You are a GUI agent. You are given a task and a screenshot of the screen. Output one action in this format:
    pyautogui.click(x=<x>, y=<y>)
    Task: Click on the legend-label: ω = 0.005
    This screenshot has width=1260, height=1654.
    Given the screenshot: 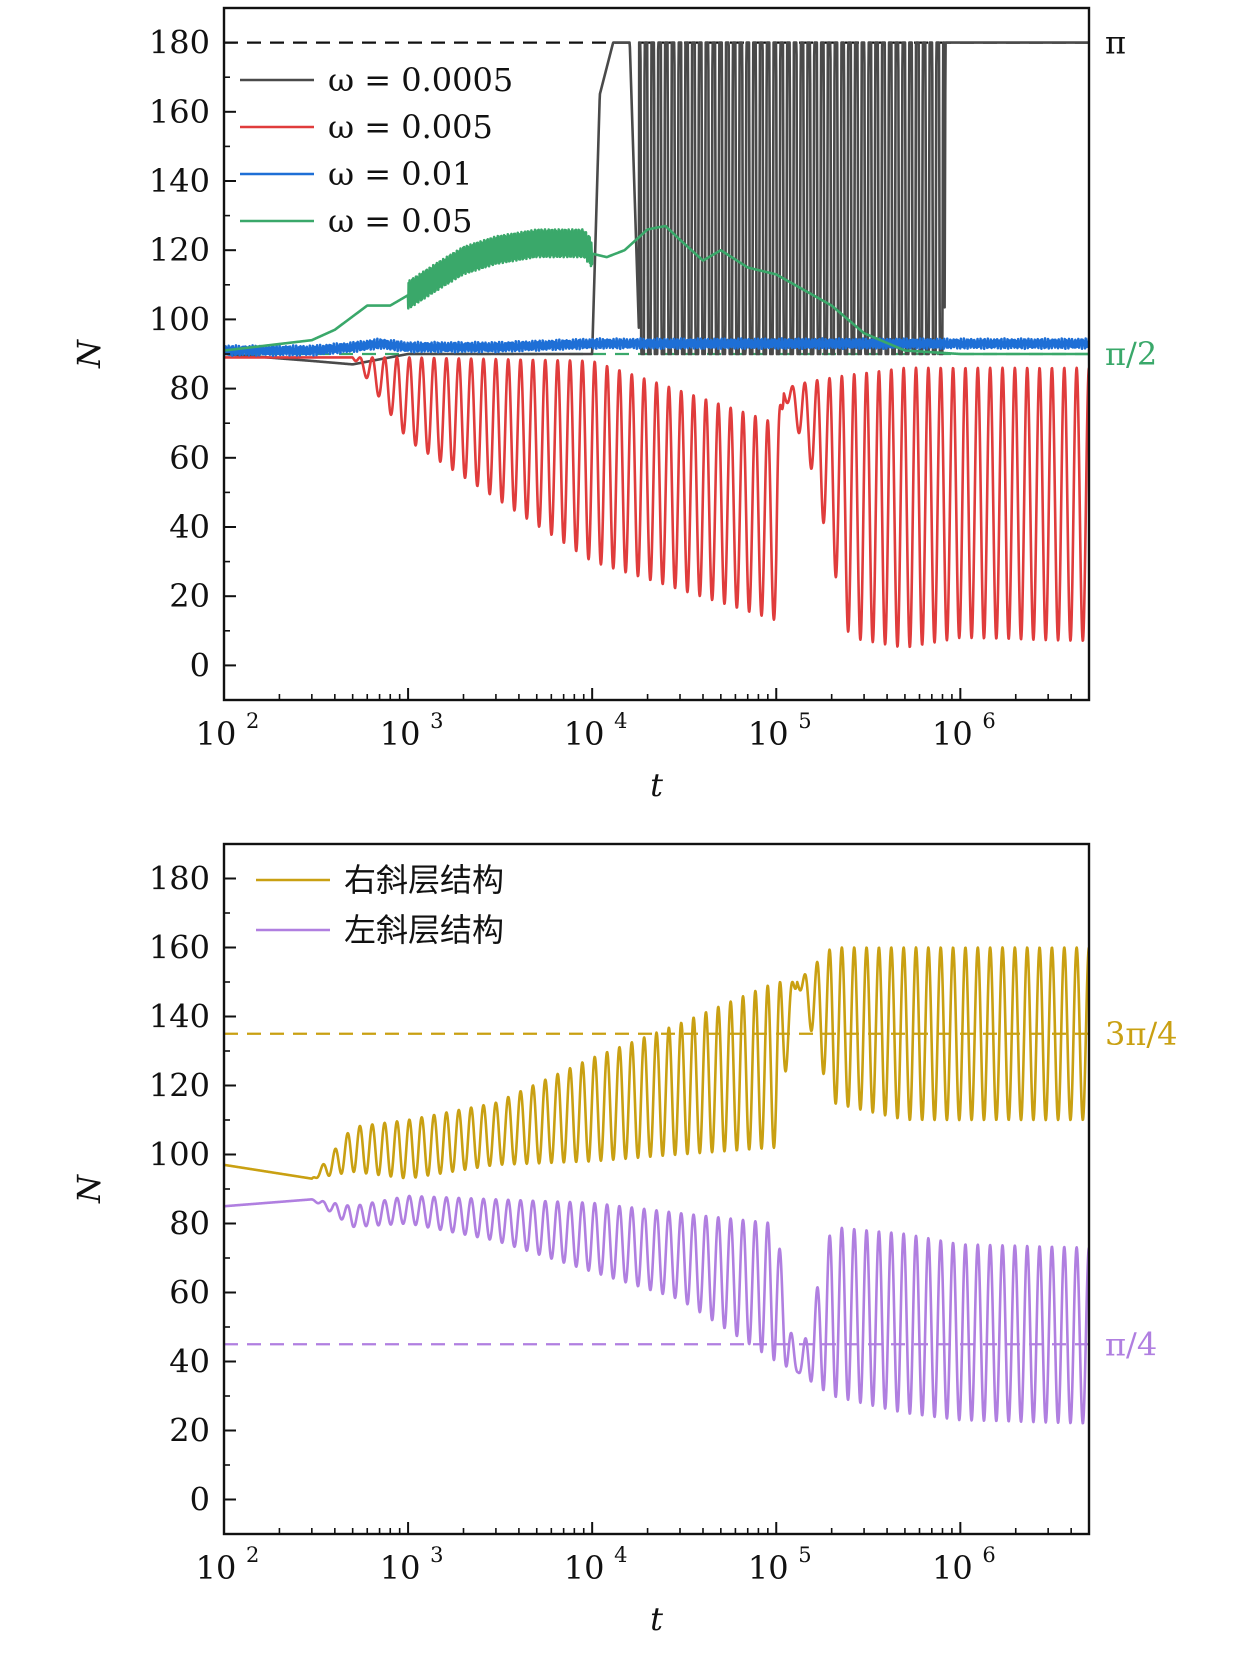 What is the action you would take?
    pyautogui.click(x=410, y=127)
    